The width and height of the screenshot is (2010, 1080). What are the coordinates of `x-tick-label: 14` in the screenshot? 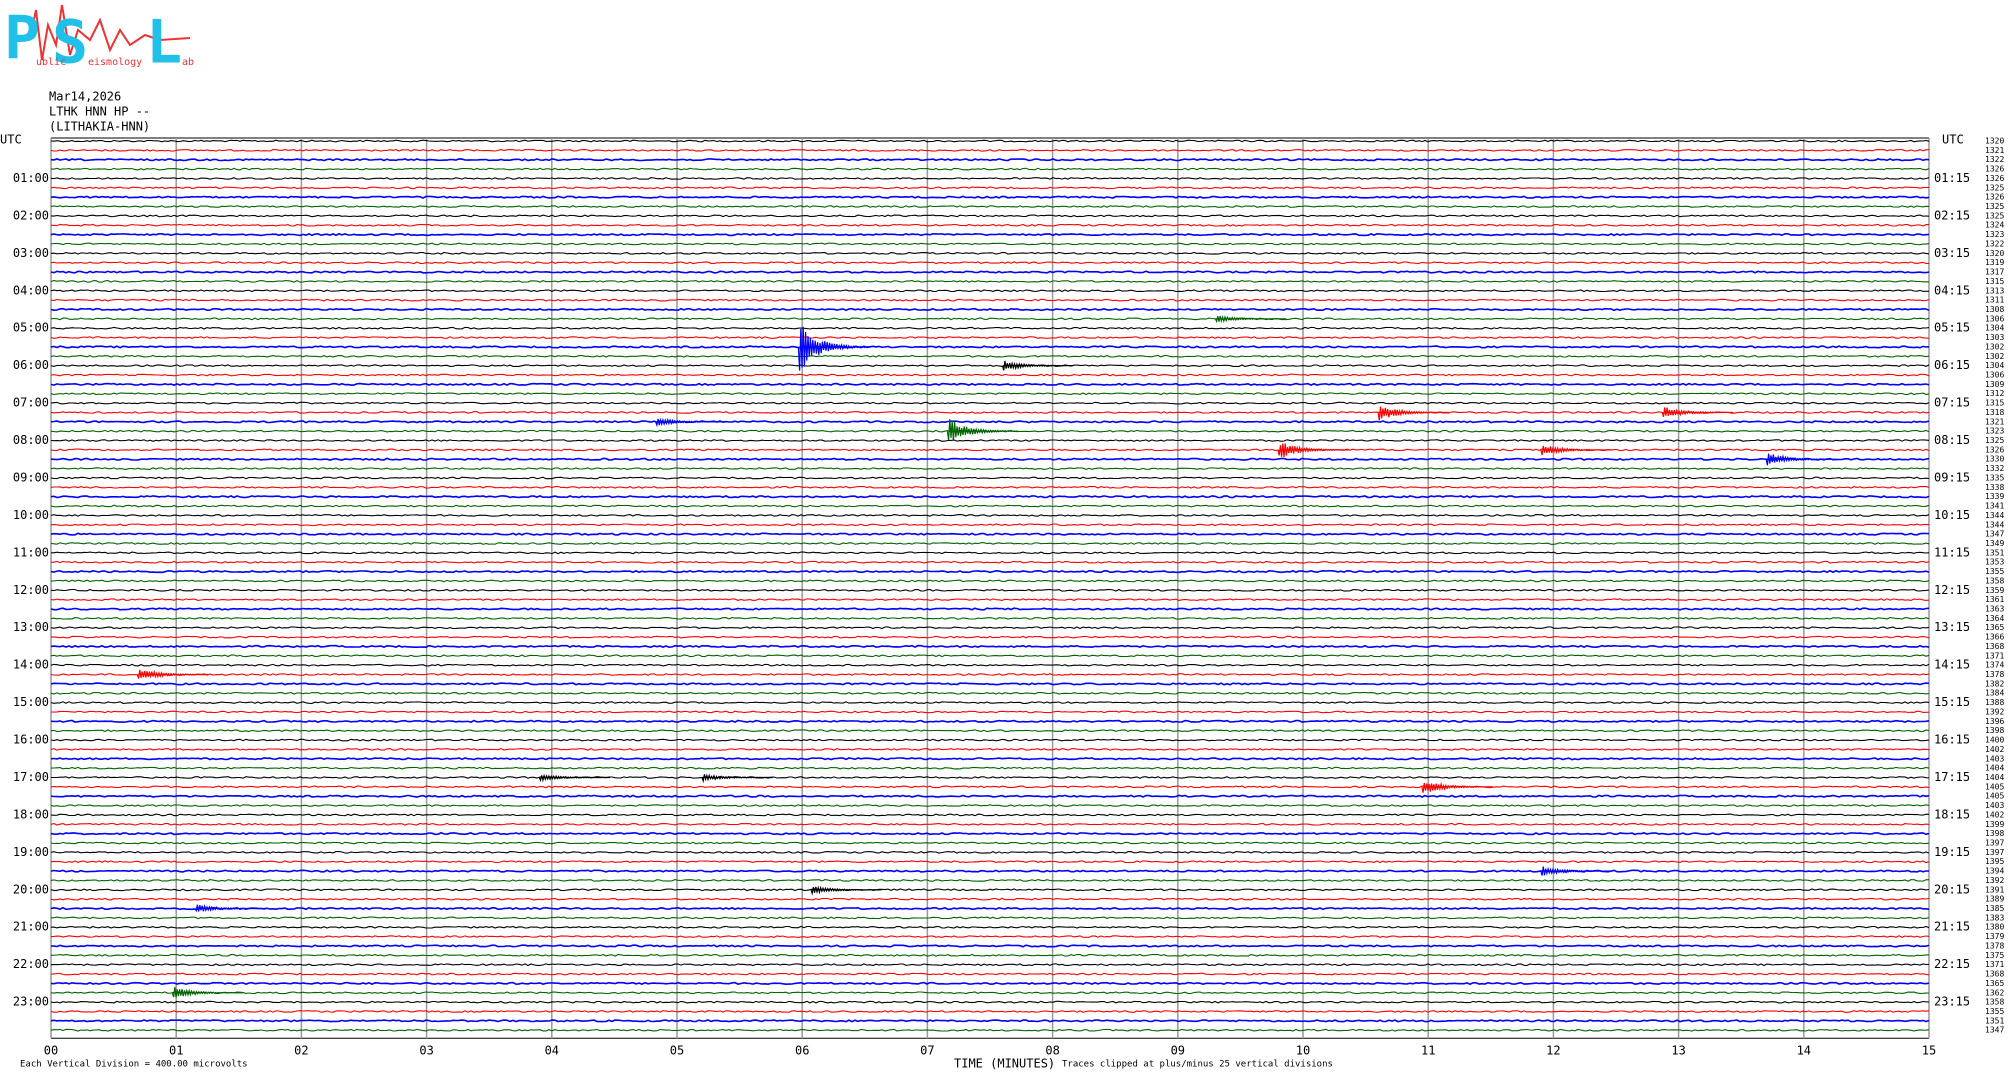 It's located at (1804, 1051).